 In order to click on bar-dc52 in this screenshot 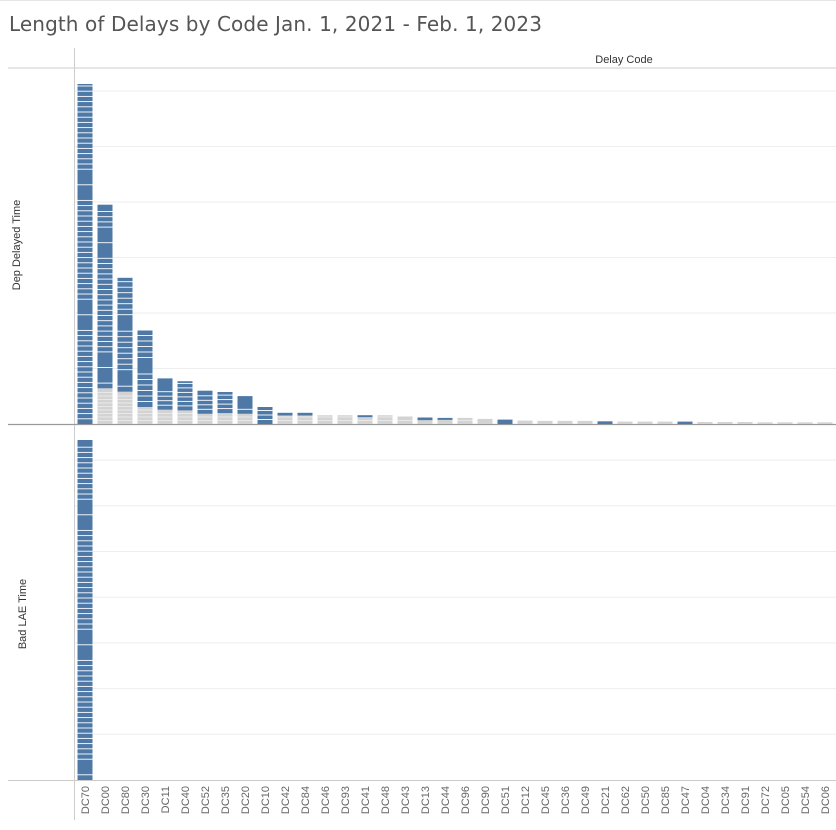, I will do `click(205, 407)`.